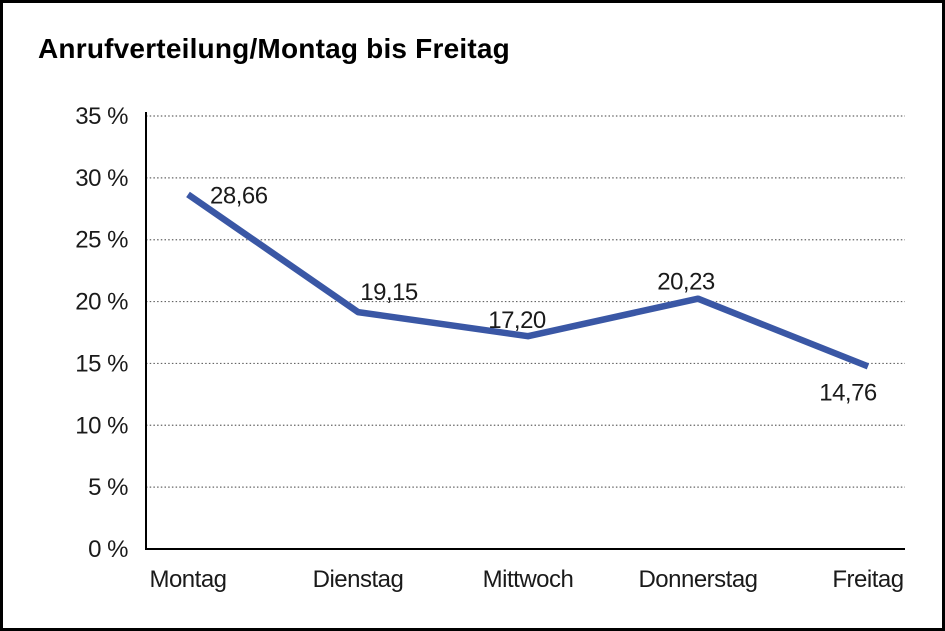  Describe the element at coordinates (108, 549) in the screenshot. I see `y-tick-label: 0 %` at that location.